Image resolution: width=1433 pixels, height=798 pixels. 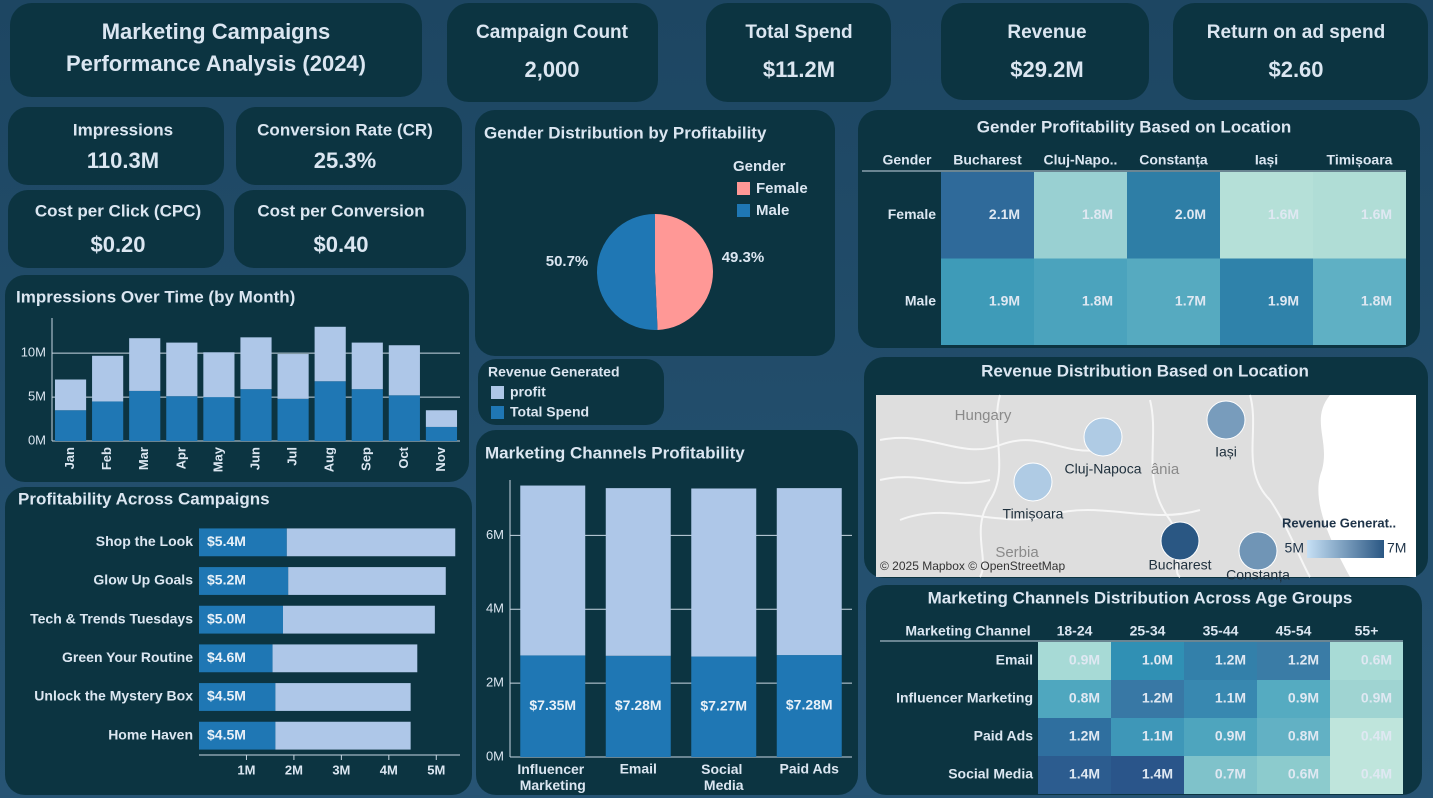 What do you see at coordinates (964, 698) in the screenshot?
I see `row-label: Influencer Marketing` at bounding box center [964, 698].